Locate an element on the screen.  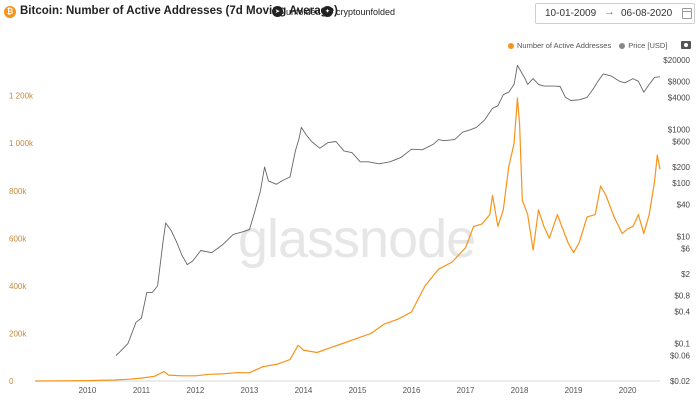
left-tick-label: 800k is located at coordinates (18, 191).